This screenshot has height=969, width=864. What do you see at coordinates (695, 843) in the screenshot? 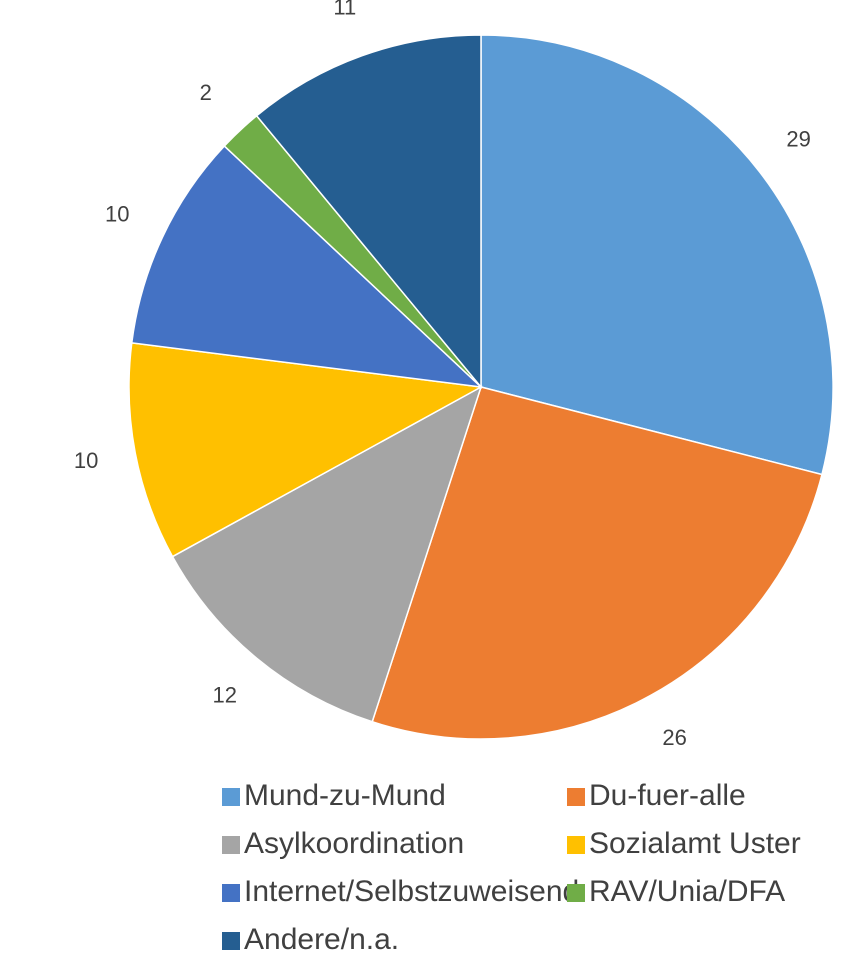
I see `legend-label: Sozialamt Uster` at bounding box center [695, 843].